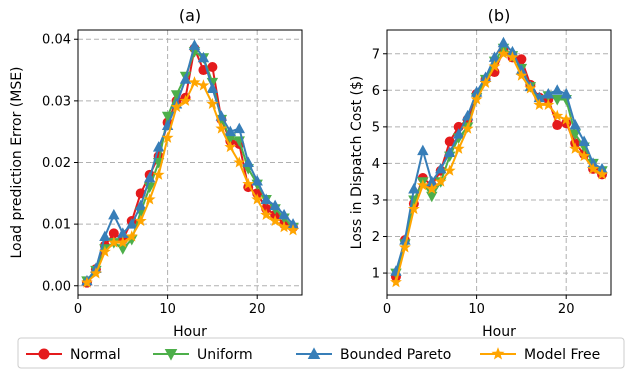  What do you see at coordinates (395, 355) in the screenshot?
I see `legend-label-bounded-pareto: Bounded Pareto` at bounding box center [395, 355].